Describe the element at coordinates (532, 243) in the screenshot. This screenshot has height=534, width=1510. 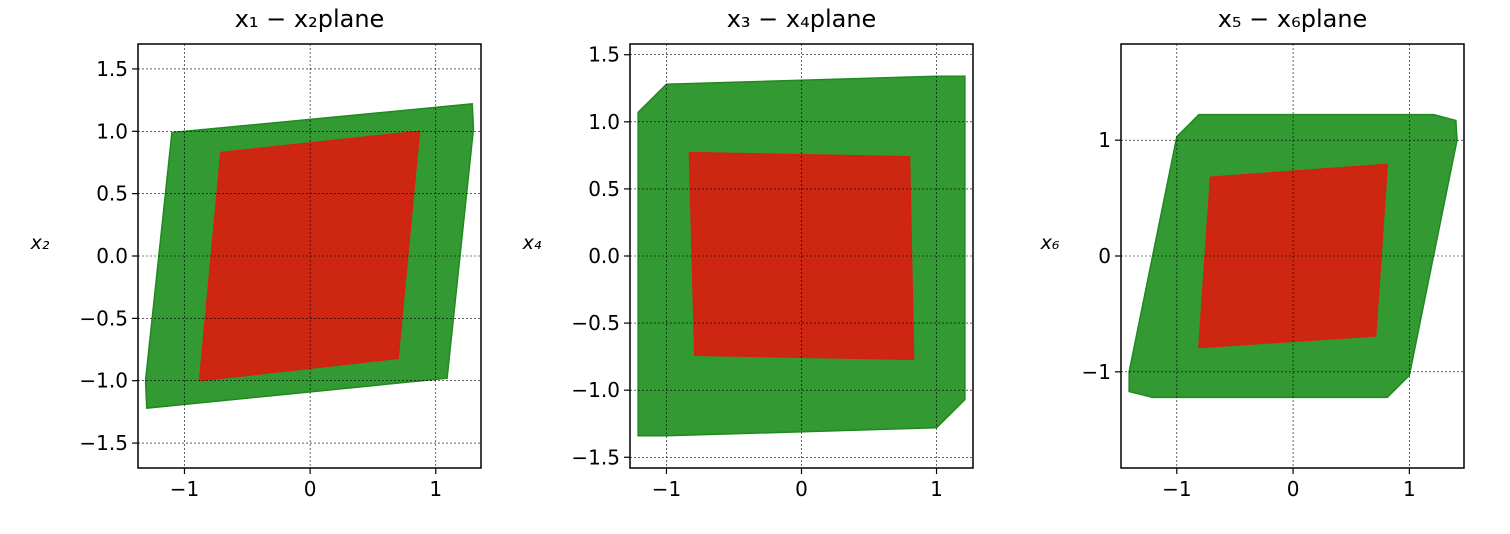
I see `y-axis-label: x₄` at that location.